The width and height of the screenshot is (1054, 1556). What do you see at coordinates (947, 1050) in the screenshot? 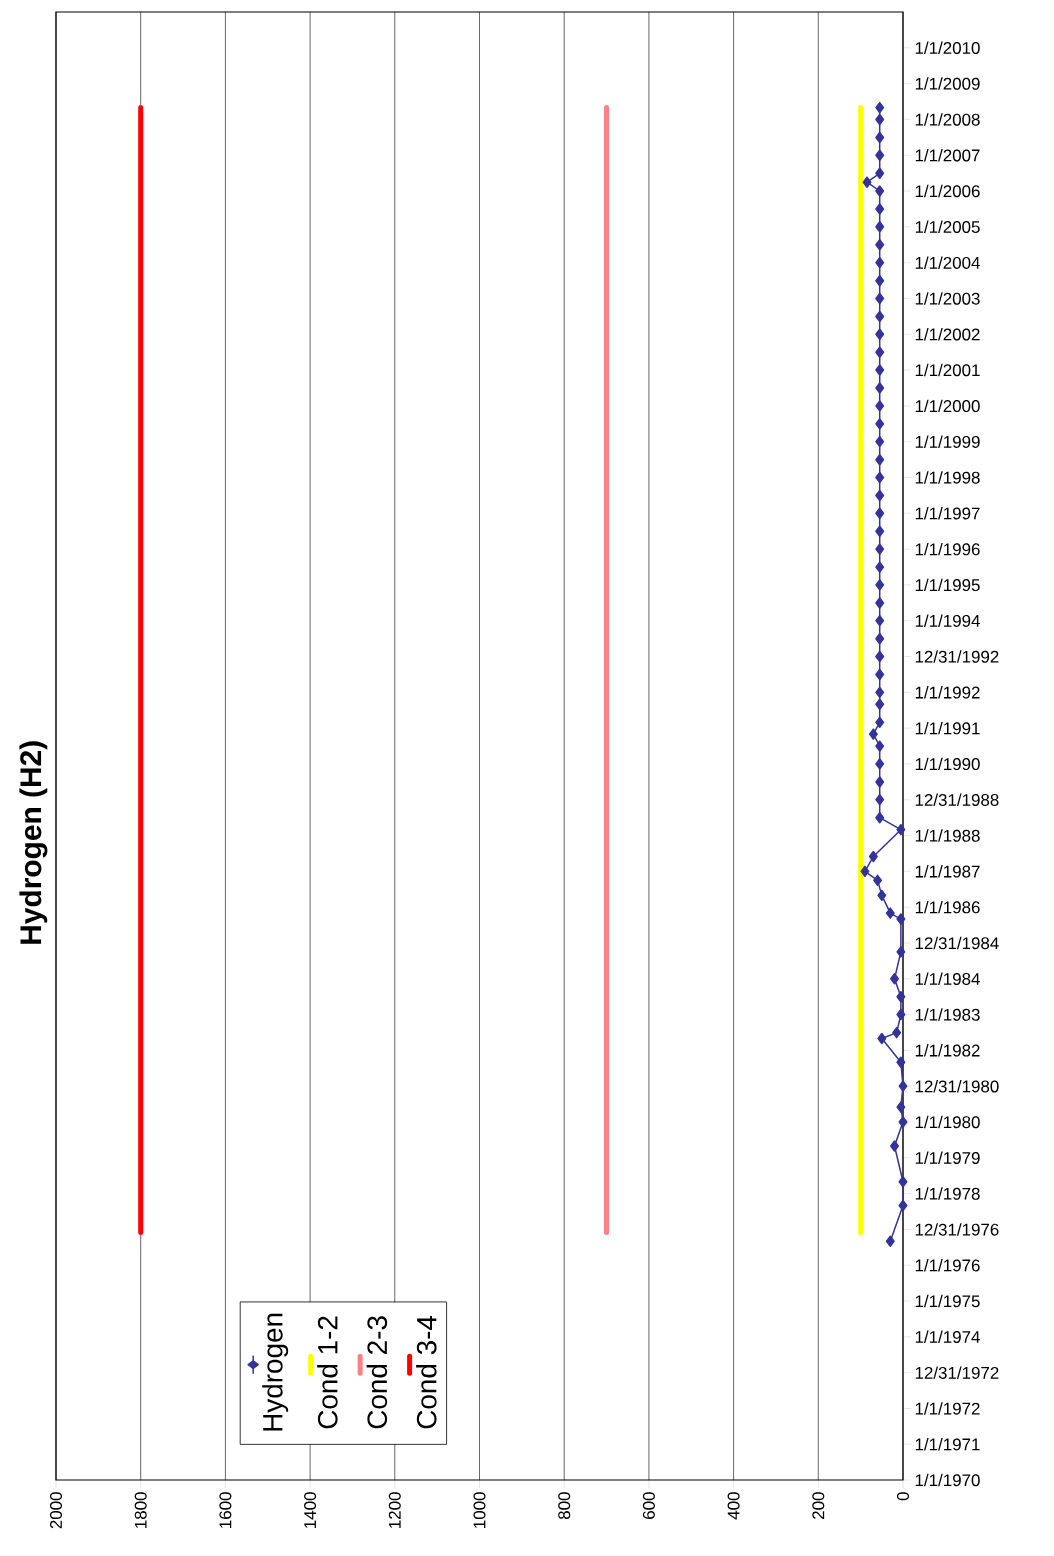
I see `y-tick-label: 1/1/1982` at bounding box center [947, 1050].